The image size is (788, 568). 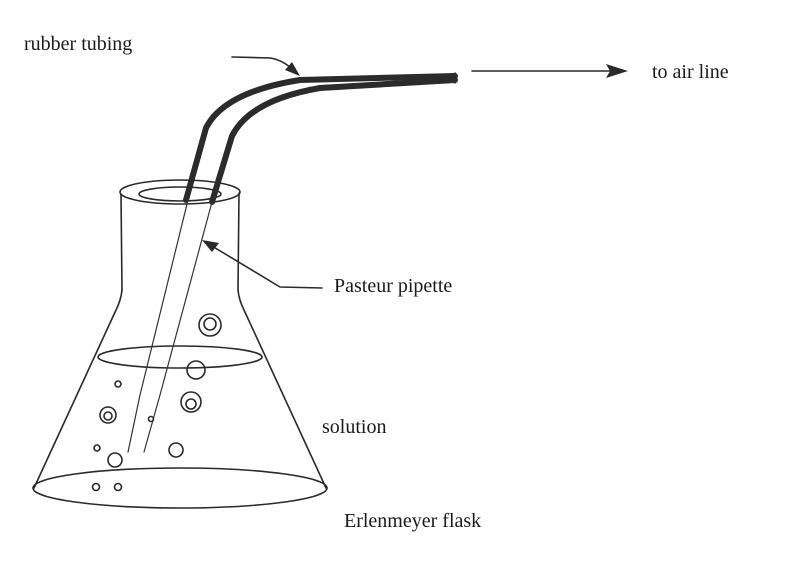 I want to click on flask-rim-inner, so click(x=180, y=194).